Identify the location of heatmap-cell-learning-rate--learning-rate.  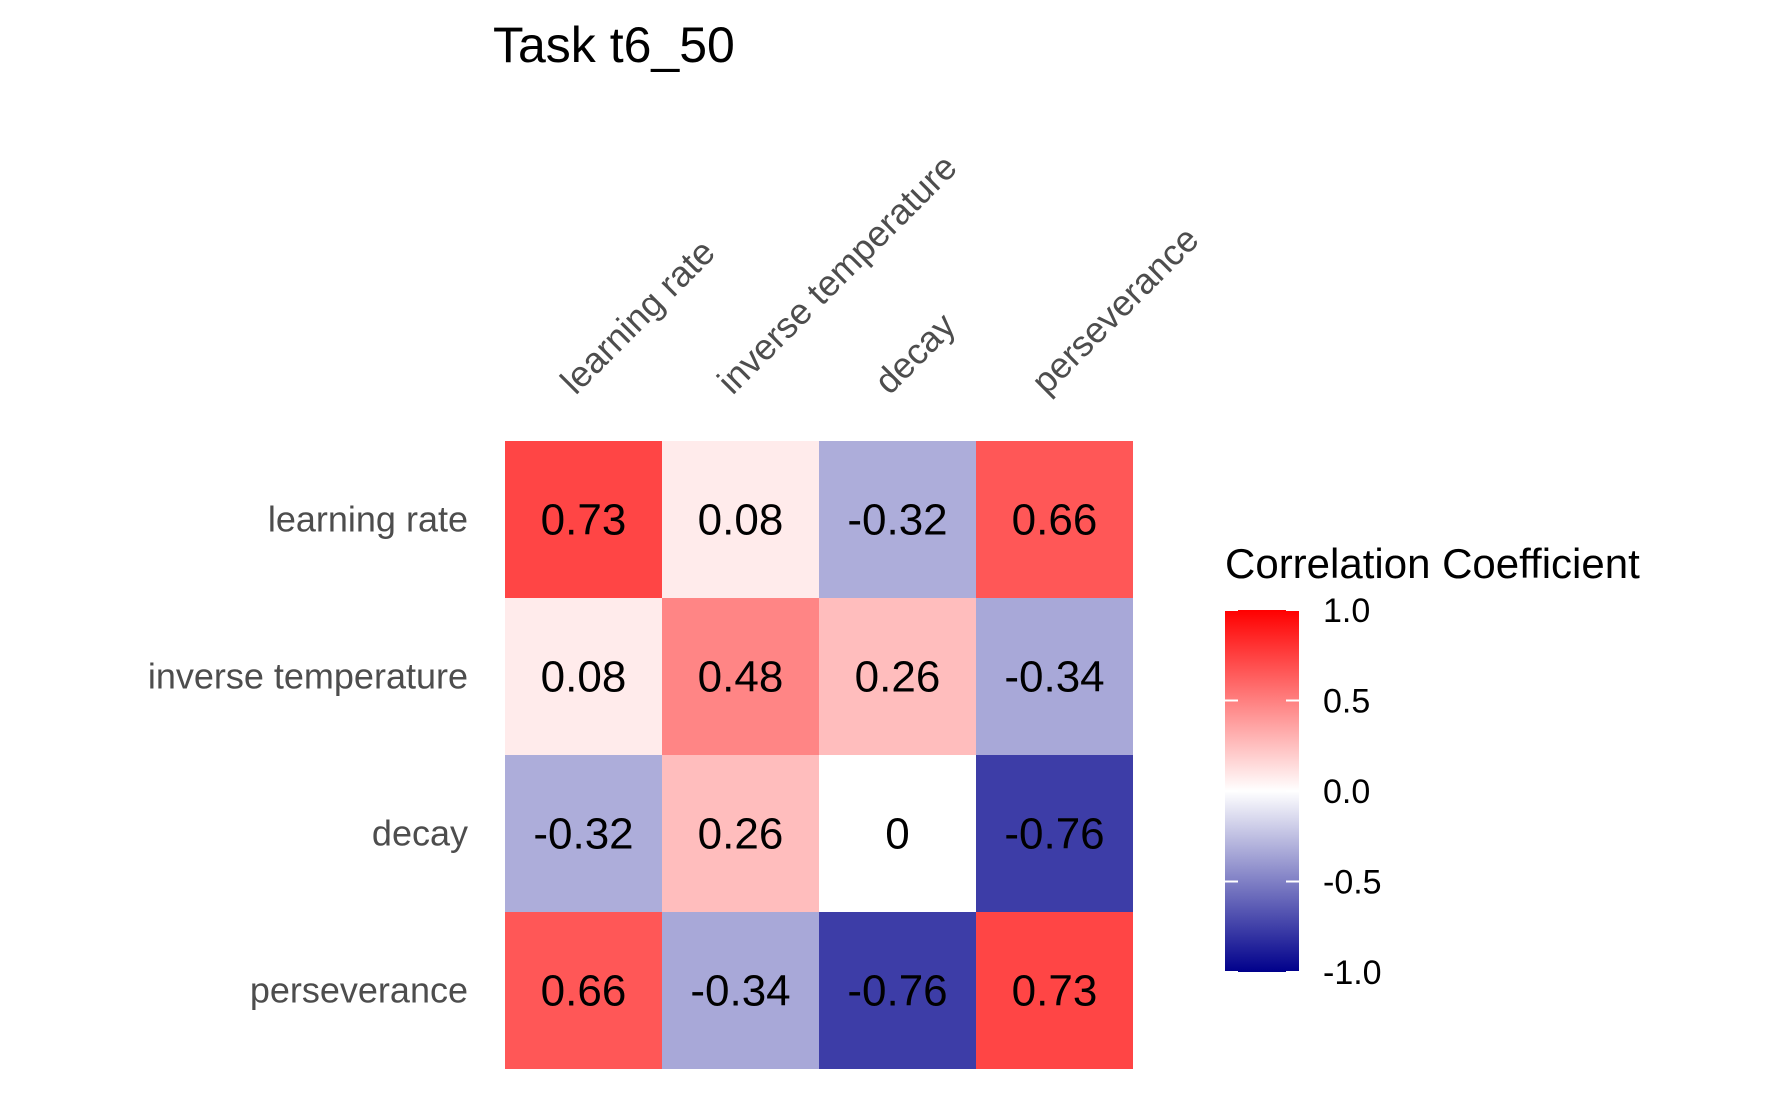
(583, 519).